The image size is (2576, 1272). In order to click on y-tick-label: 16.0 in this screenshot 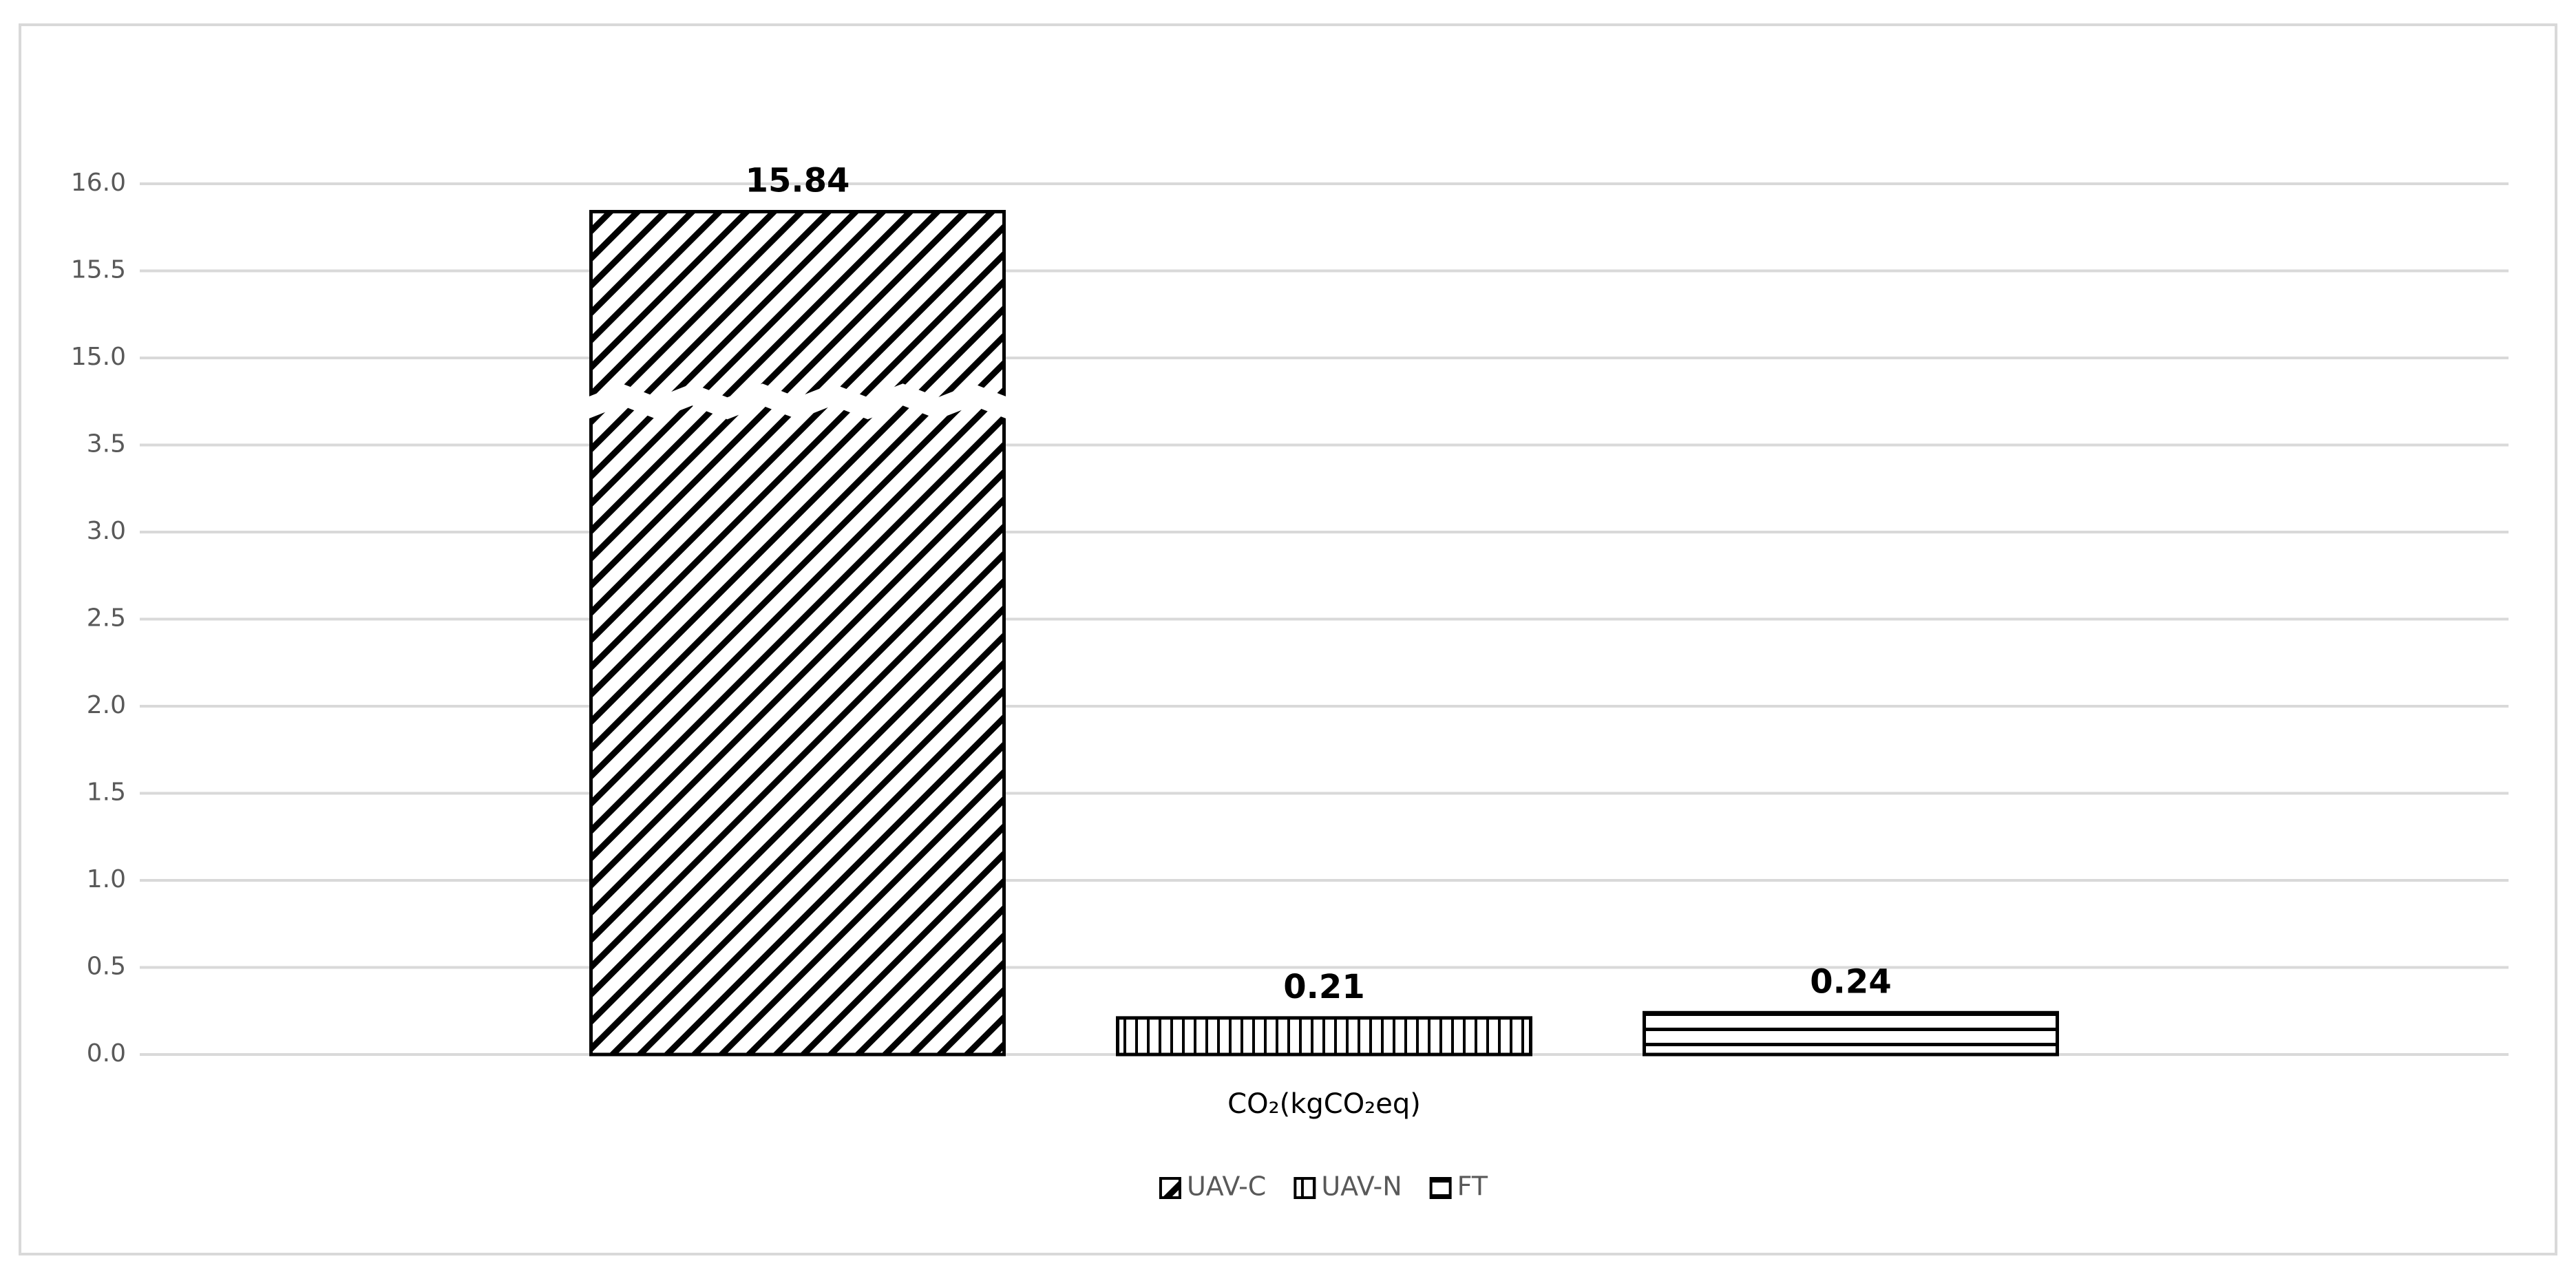, I will do `click(99, 183)`.